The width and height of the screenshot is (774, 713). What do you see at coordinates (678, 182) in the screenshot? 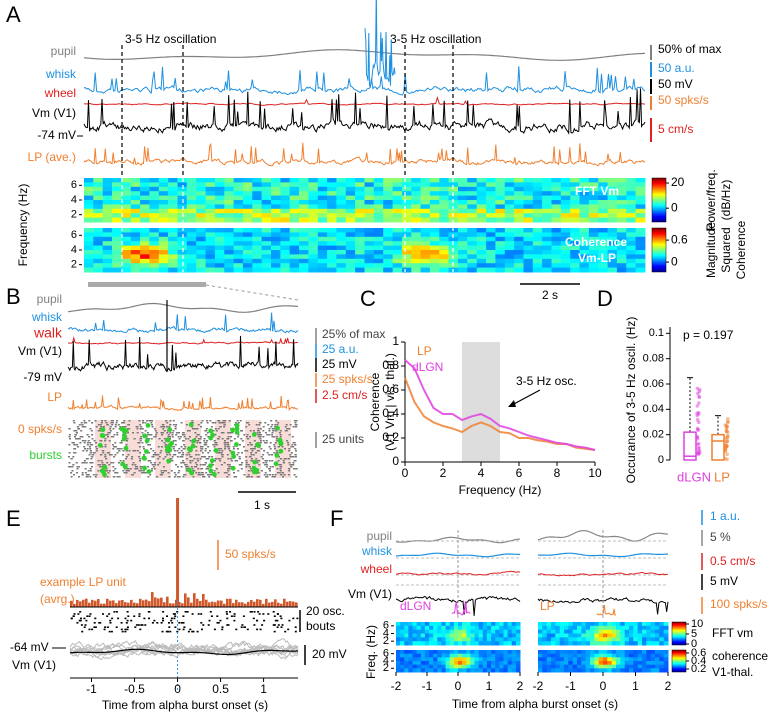
I see `colorbar-tick-label: 20` at bounding box center [678, 182].